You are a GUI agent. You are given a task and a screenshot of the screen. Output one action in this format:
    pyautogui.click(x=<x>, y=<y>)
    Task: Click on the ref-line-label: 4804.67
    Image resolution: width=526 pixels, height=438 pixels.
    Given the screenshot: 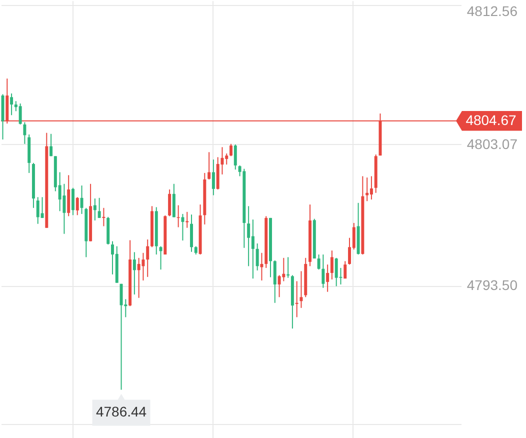 What is the action you would take?
    pyautogui.click(x=491, y=120)
    